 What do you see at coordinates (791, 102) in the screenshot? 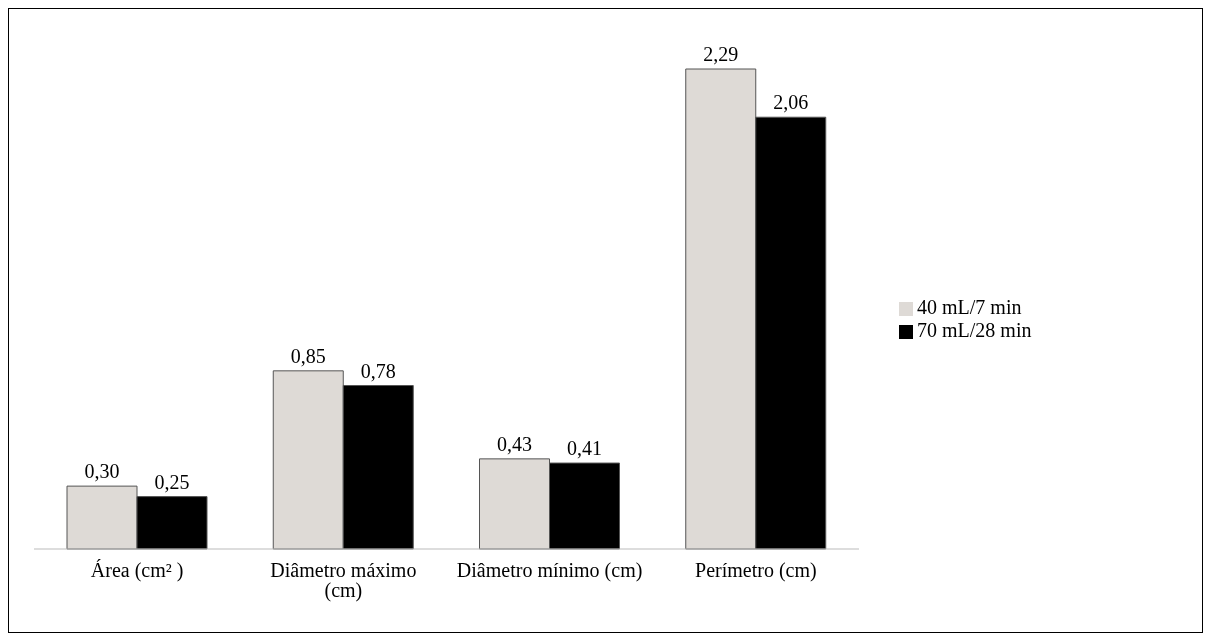
I see `data-label: 2,06` at bounding box center [791, 102].